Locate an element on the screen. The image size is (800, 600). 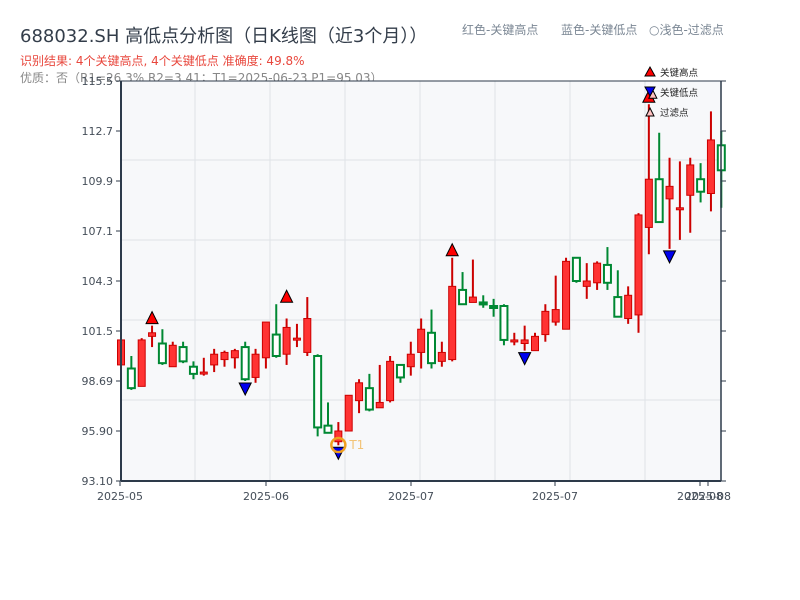
legend-red-note: 红色-关键高点 is located at coordinates (500, 30).